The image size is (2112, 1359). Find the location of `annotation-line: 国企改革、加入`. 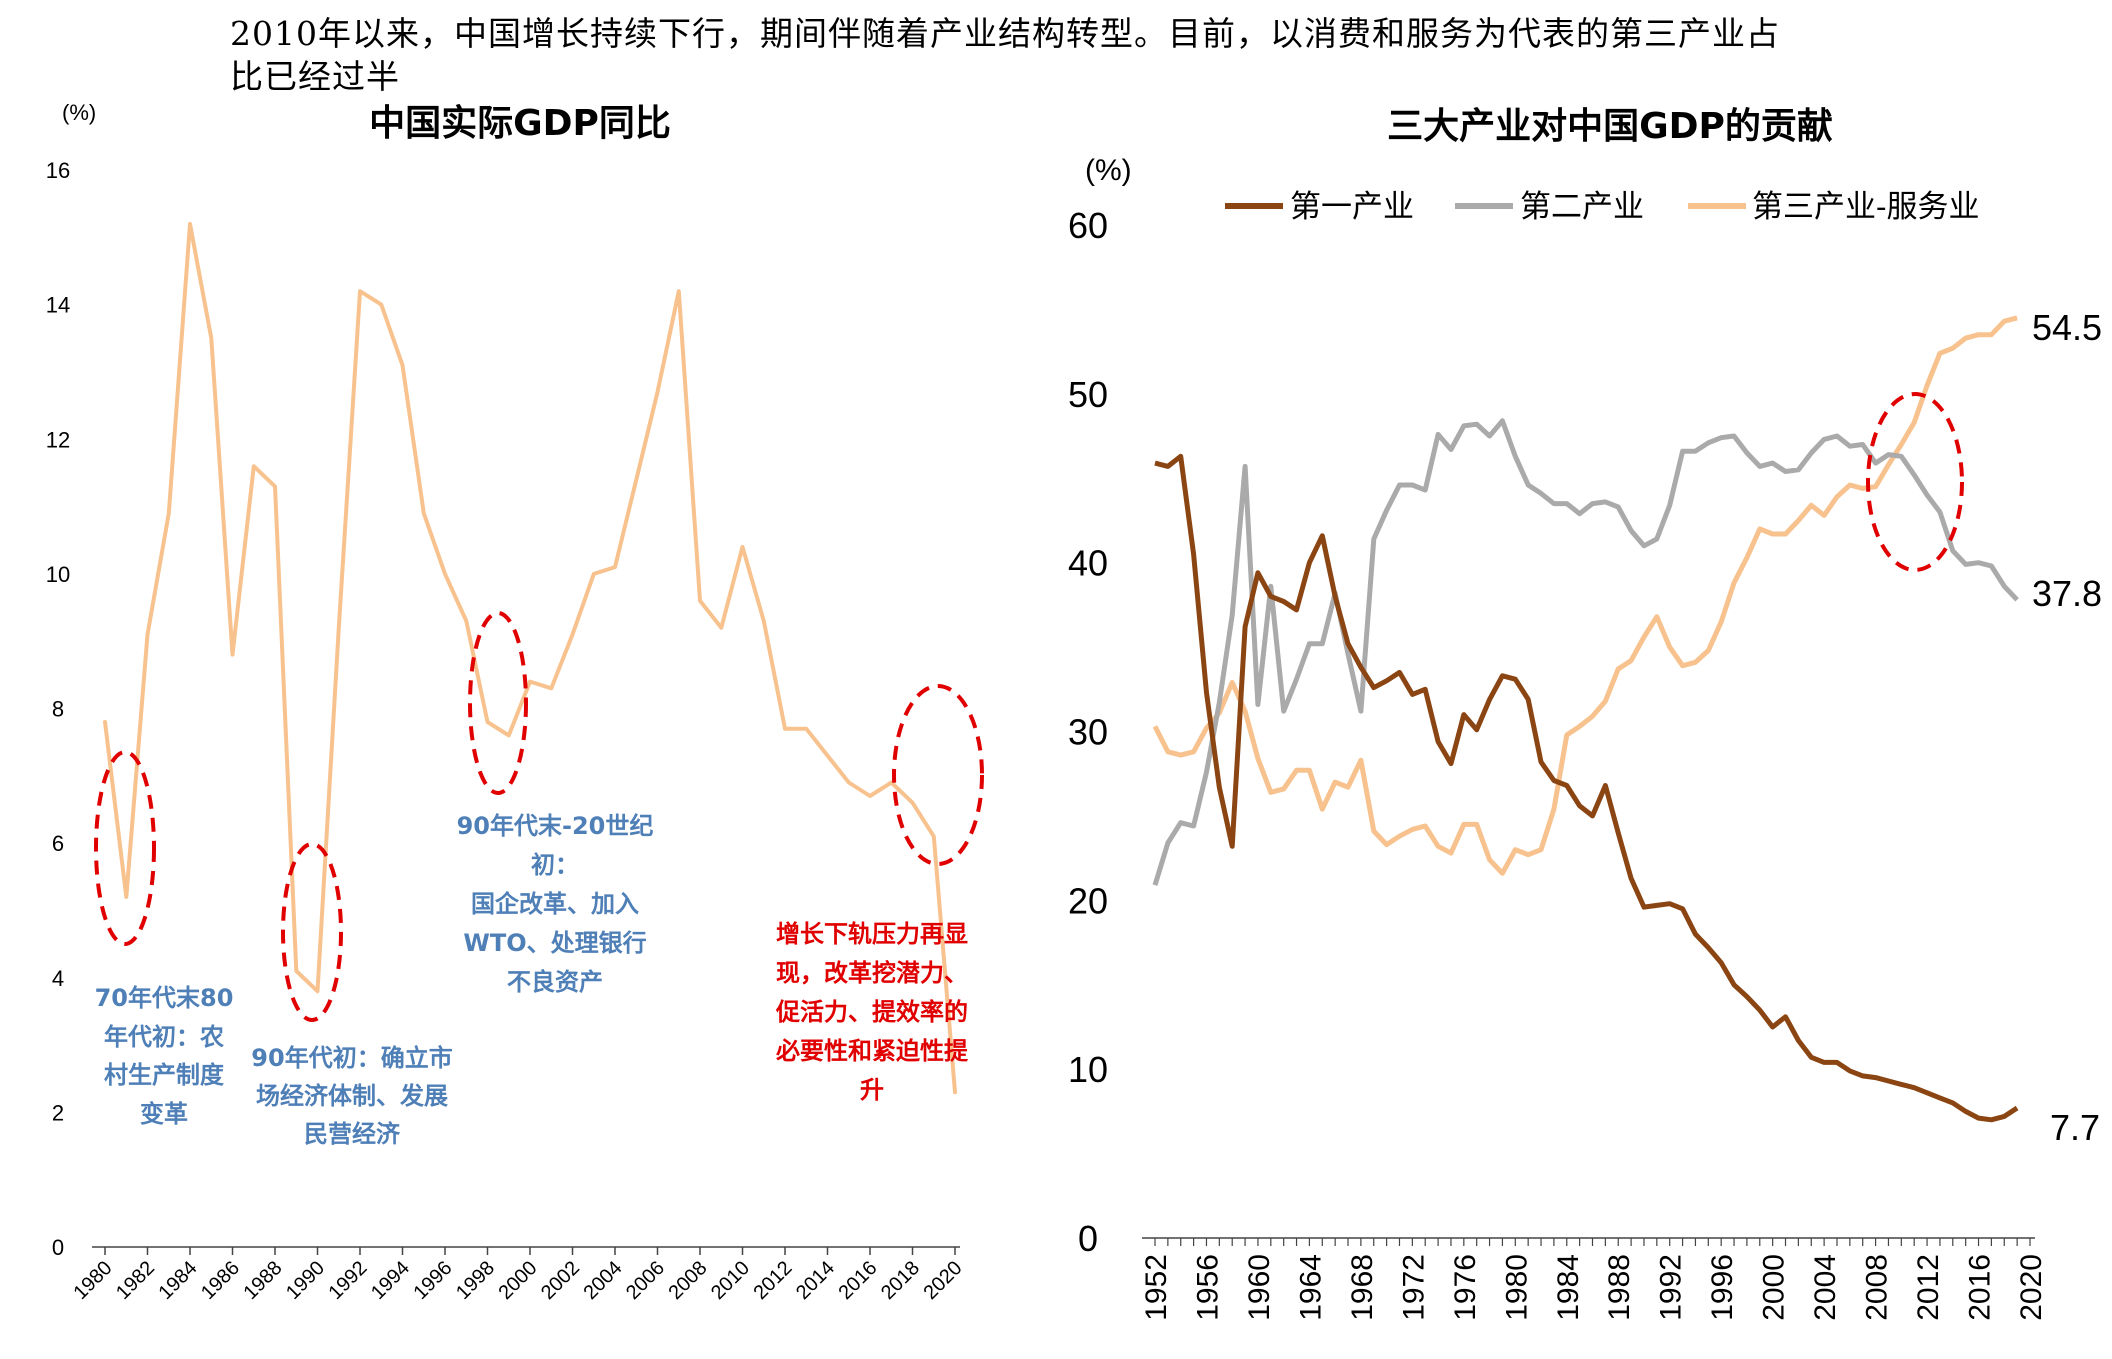

annotation-line: 国企改革、加入 is located at coordinates (555, 904).